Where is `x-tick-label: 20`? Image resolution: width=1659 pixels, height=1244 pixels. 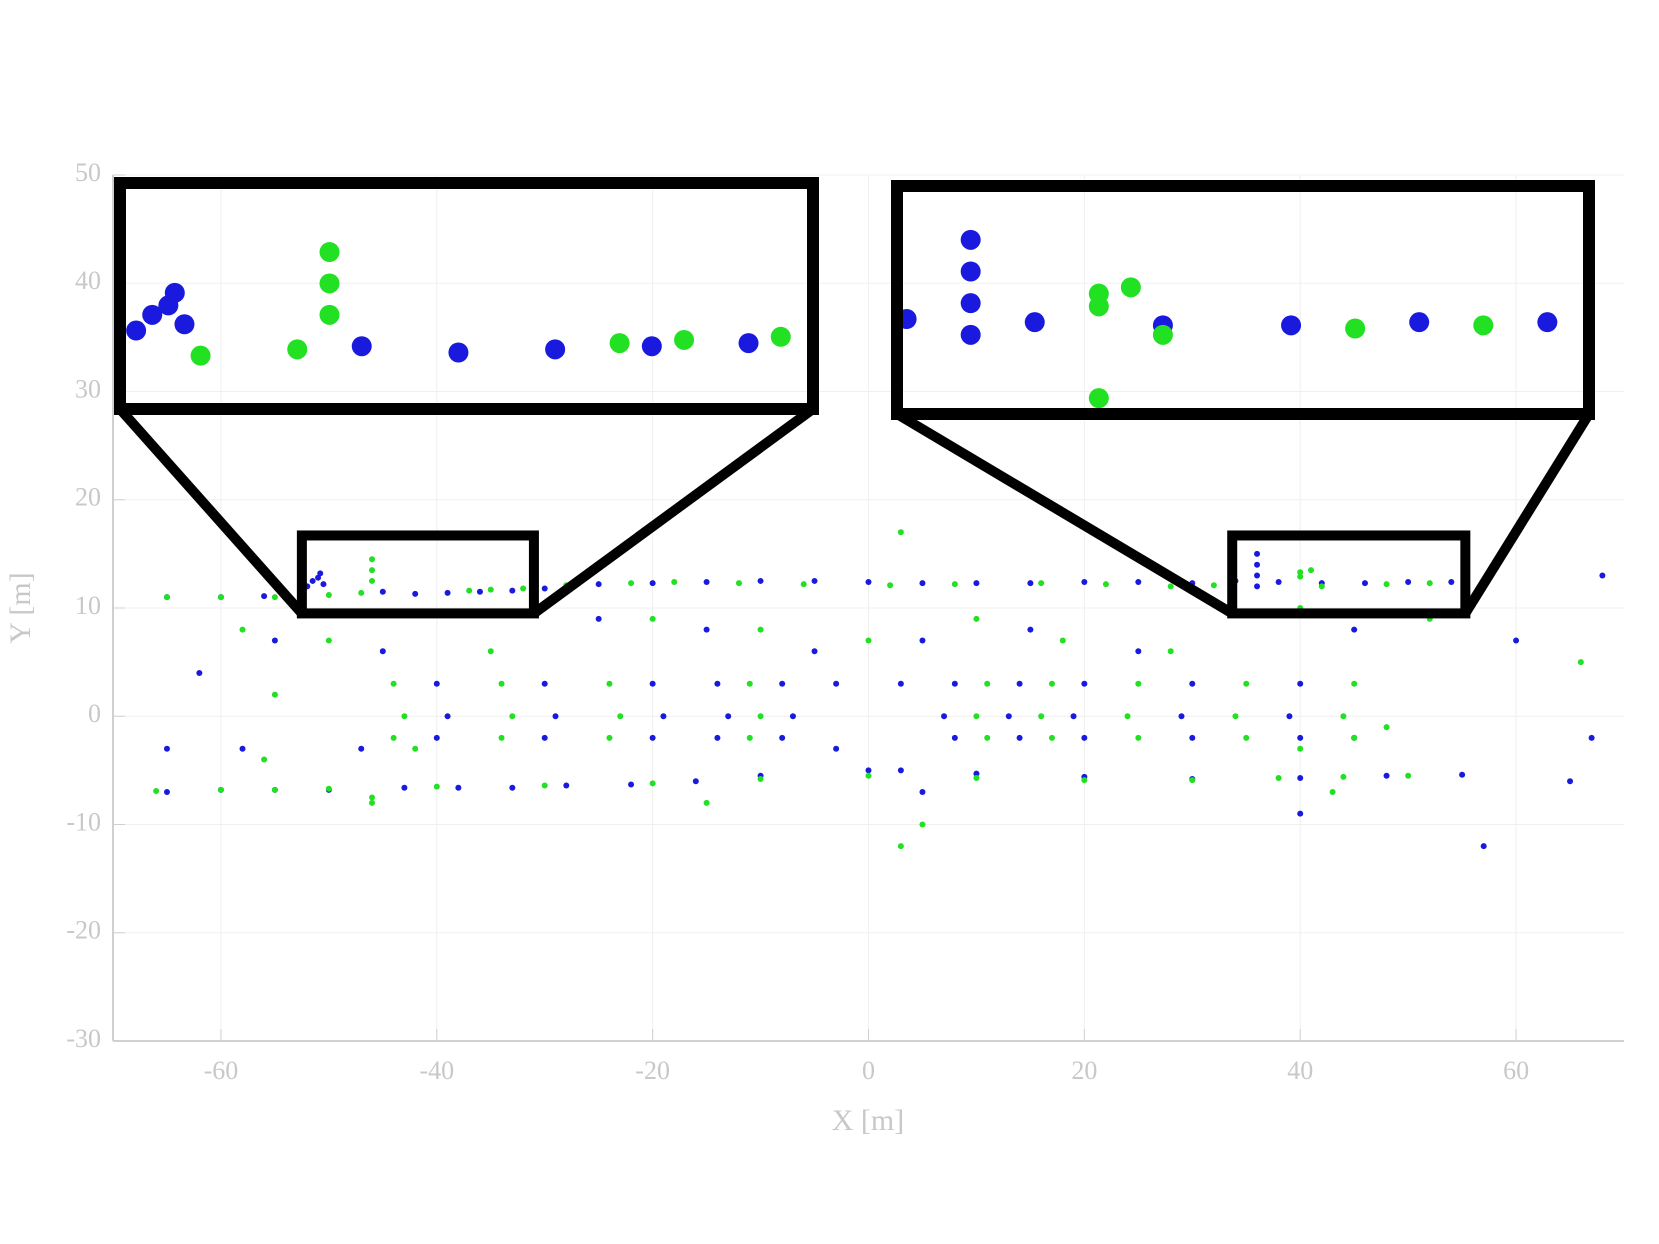 x-tick-label: 20 is located at coordinates (1084, 1070).